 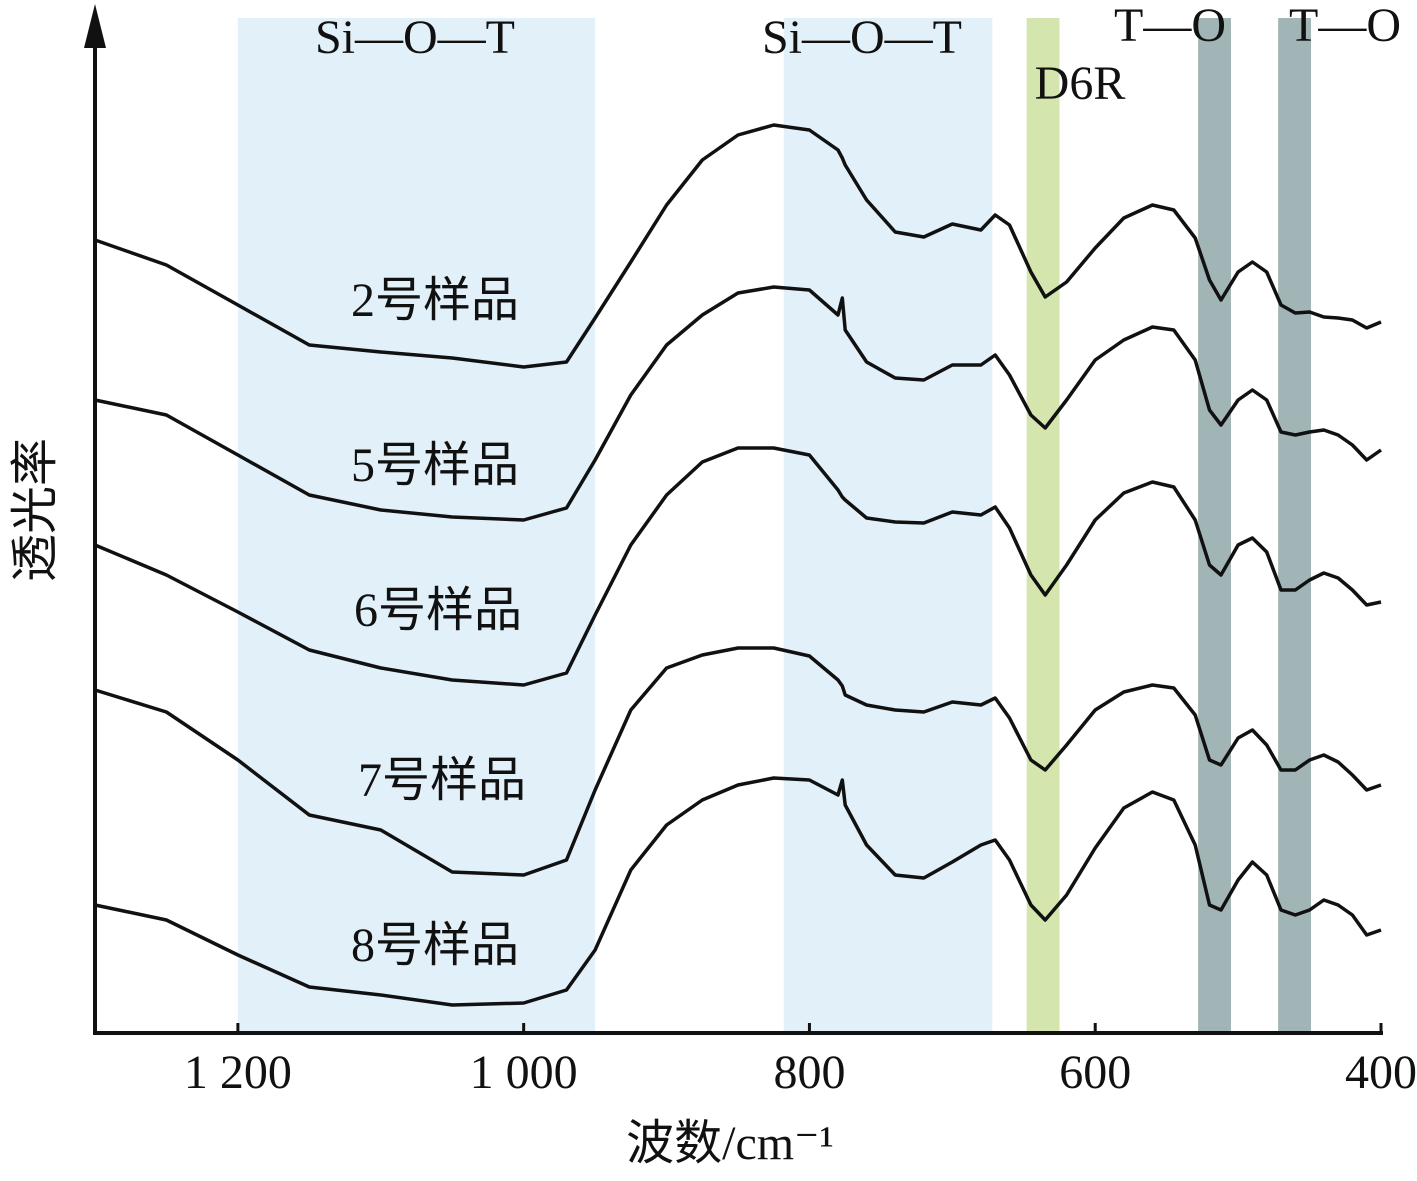 I want to click on band-label: D6R, so click(x=1080, y=83).